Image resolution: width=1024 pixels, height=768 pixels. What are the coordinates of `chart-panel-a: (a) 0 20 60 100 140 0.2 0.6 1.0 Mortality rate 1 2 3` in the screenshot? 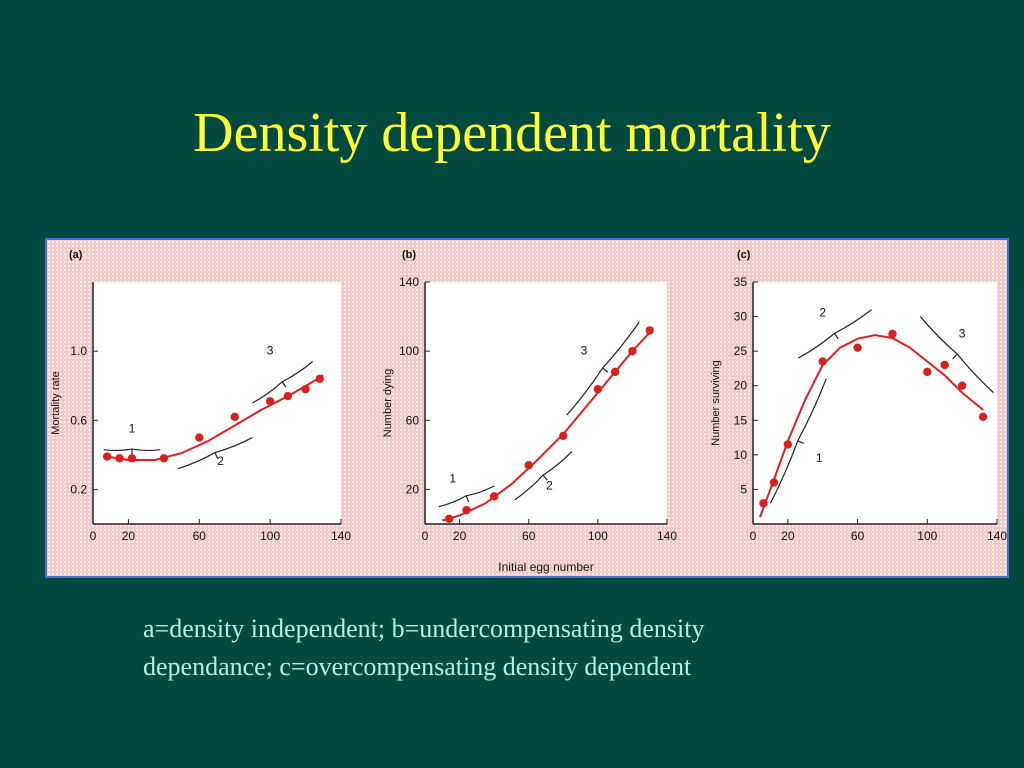 It's located at (200, 396).